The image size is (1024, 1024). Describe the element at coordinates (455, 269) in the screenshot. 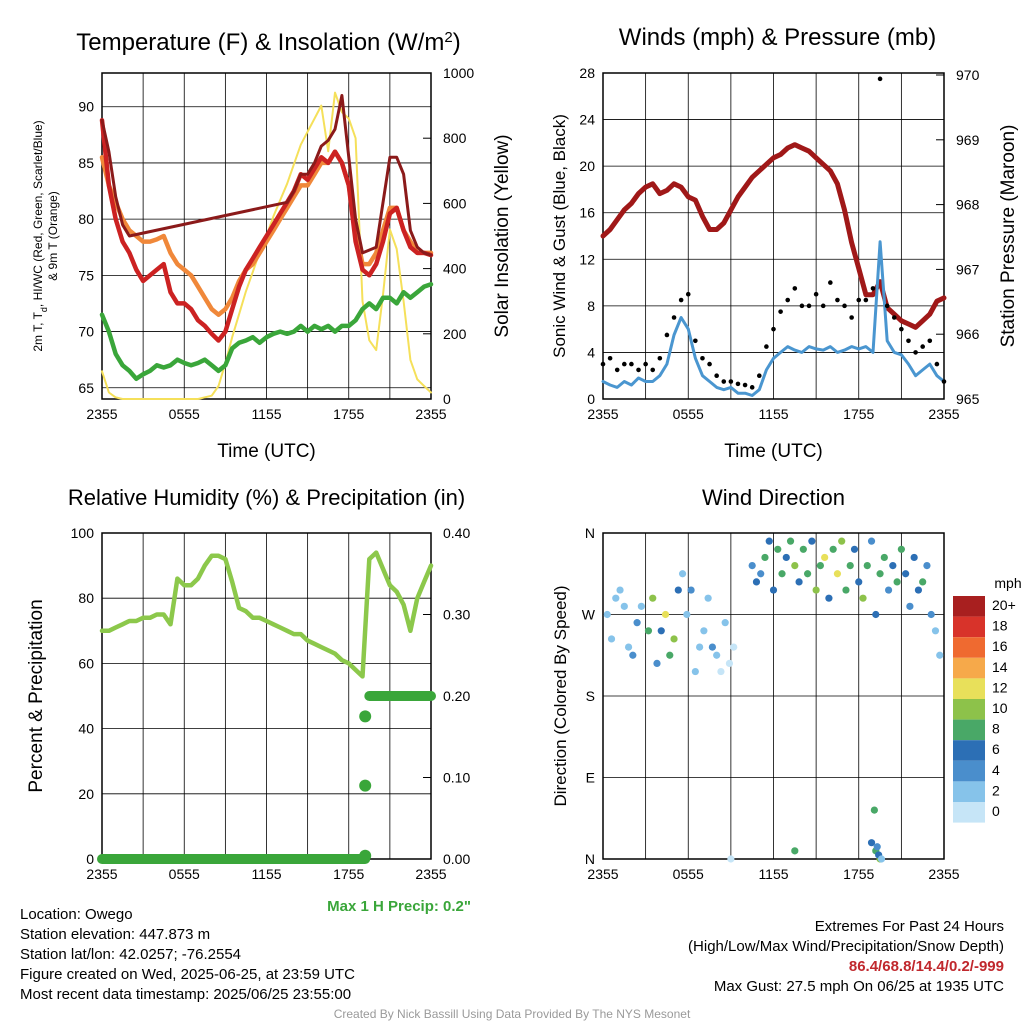

I see `temp-ytick-right-label: 400` at that location.